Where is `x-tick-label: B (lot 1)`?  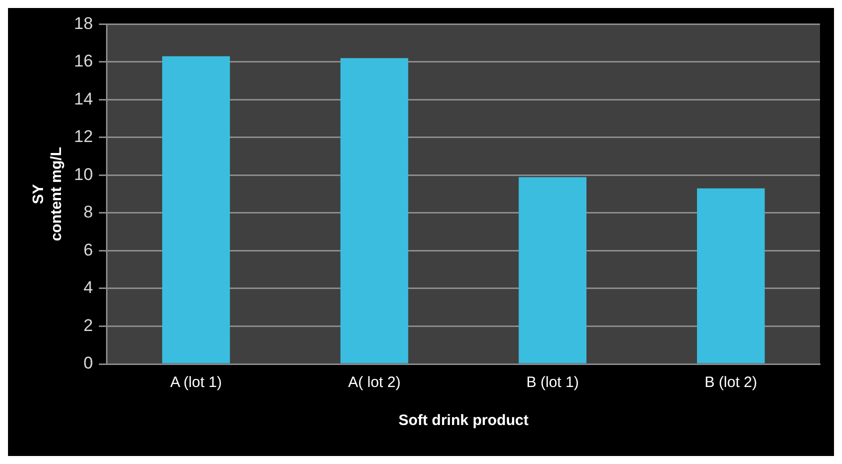
x-tick-label: B (lot 1) is located at coordinates (552, 383).